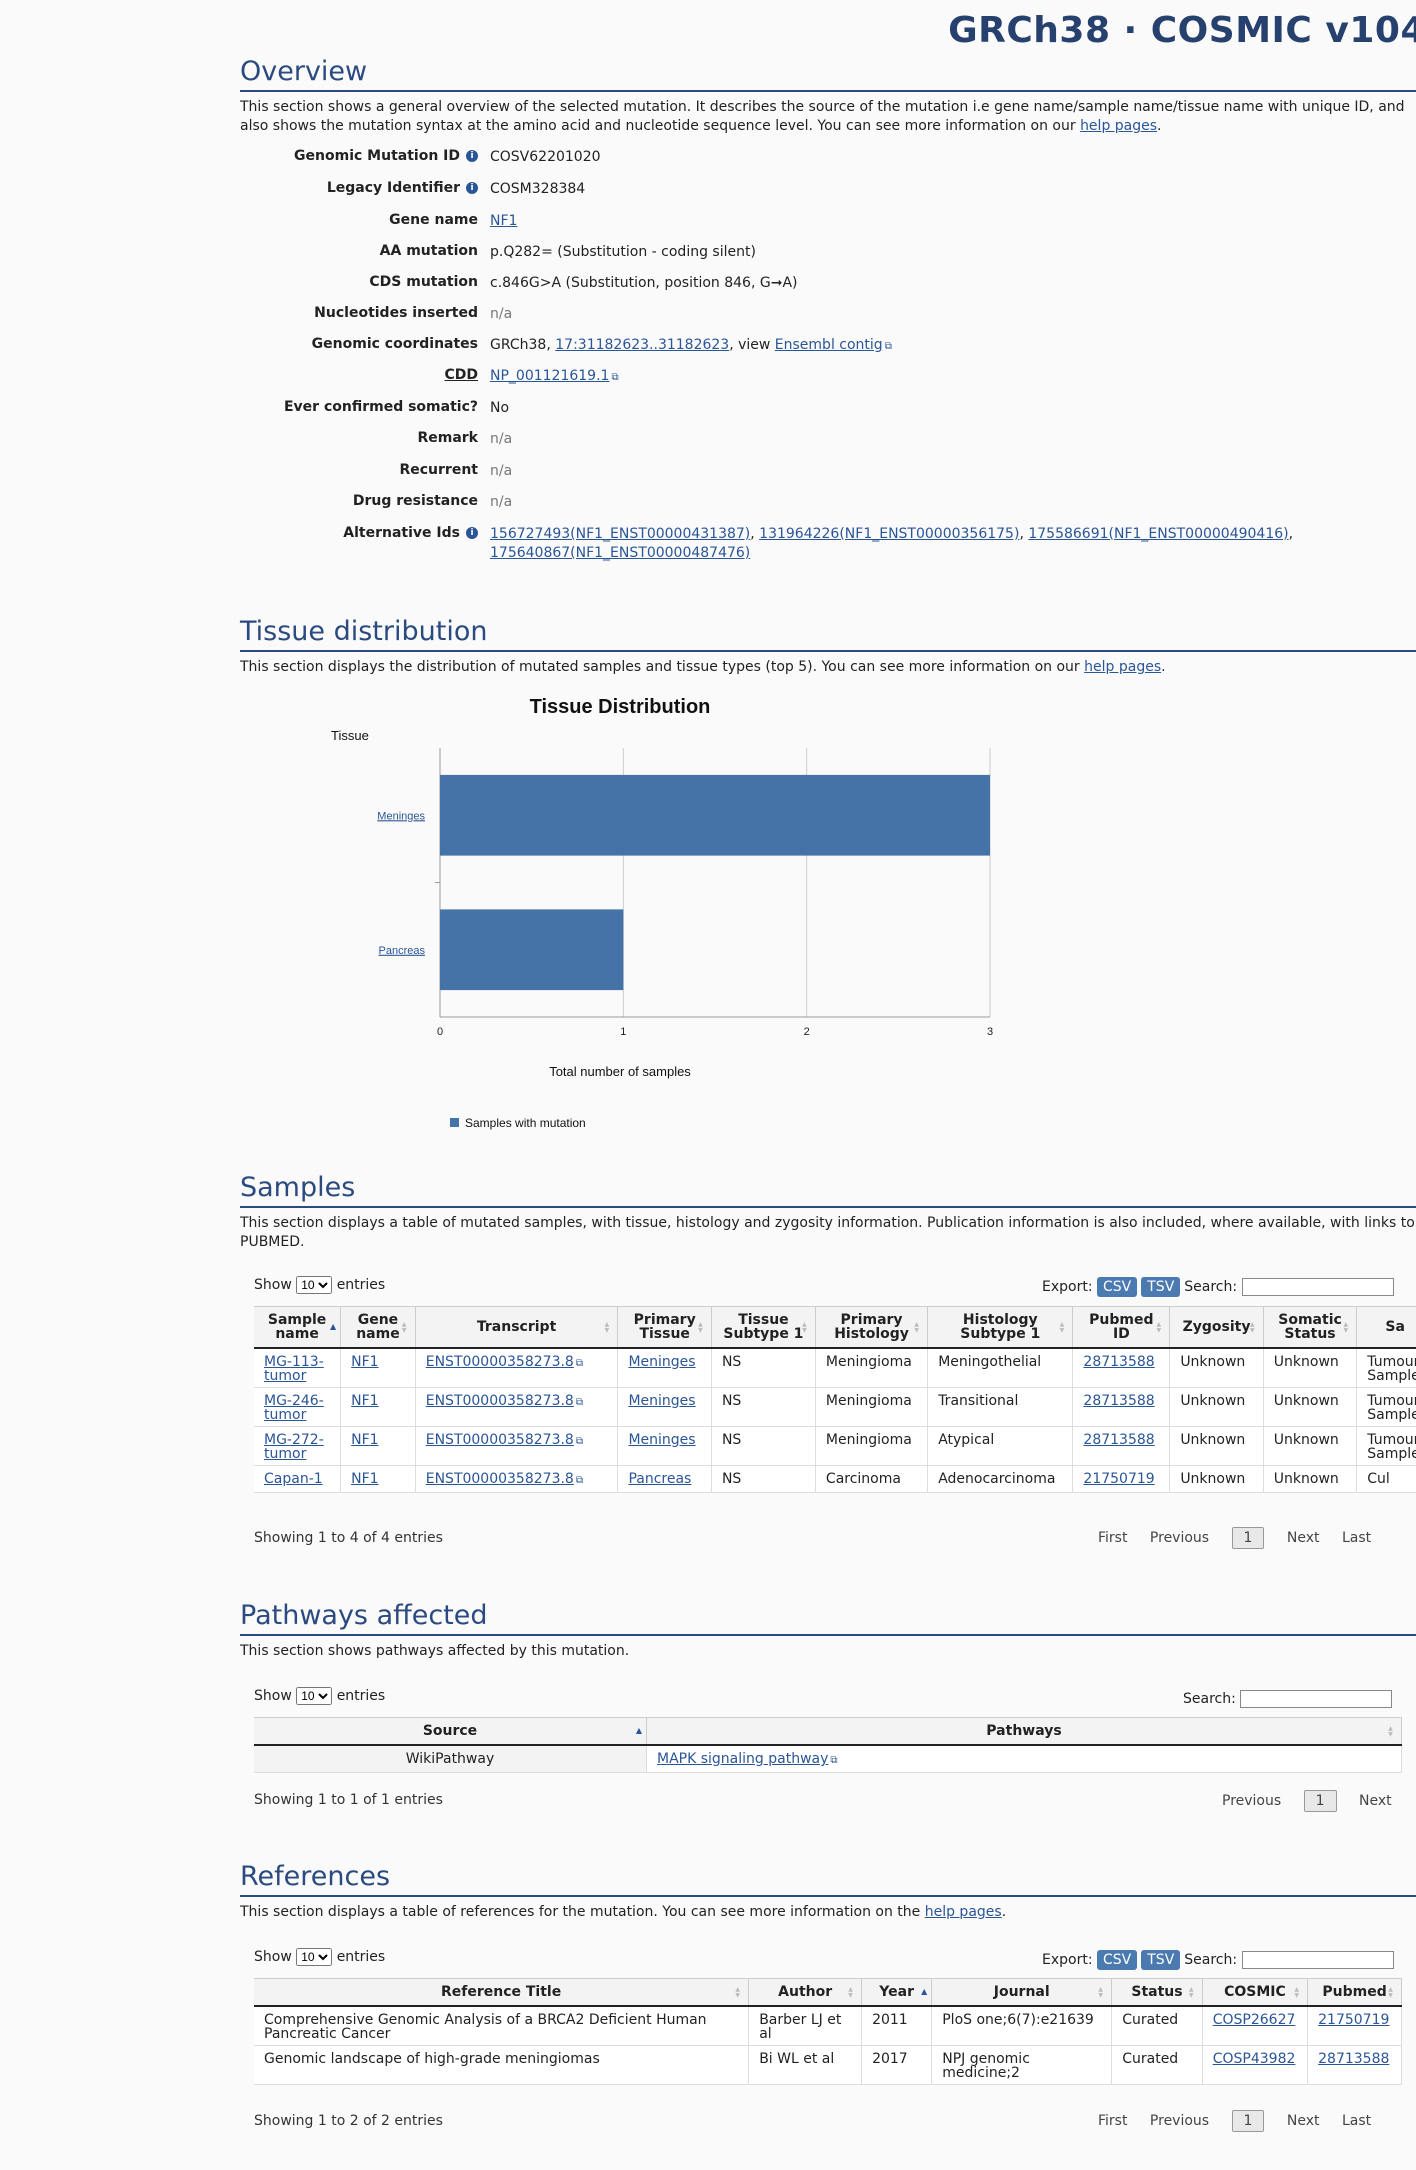 The image size is (1416, 2170). Describe the element at coordinates (293, 1479) in the screenshot. I see `cell-link: Capan-1` at that location.